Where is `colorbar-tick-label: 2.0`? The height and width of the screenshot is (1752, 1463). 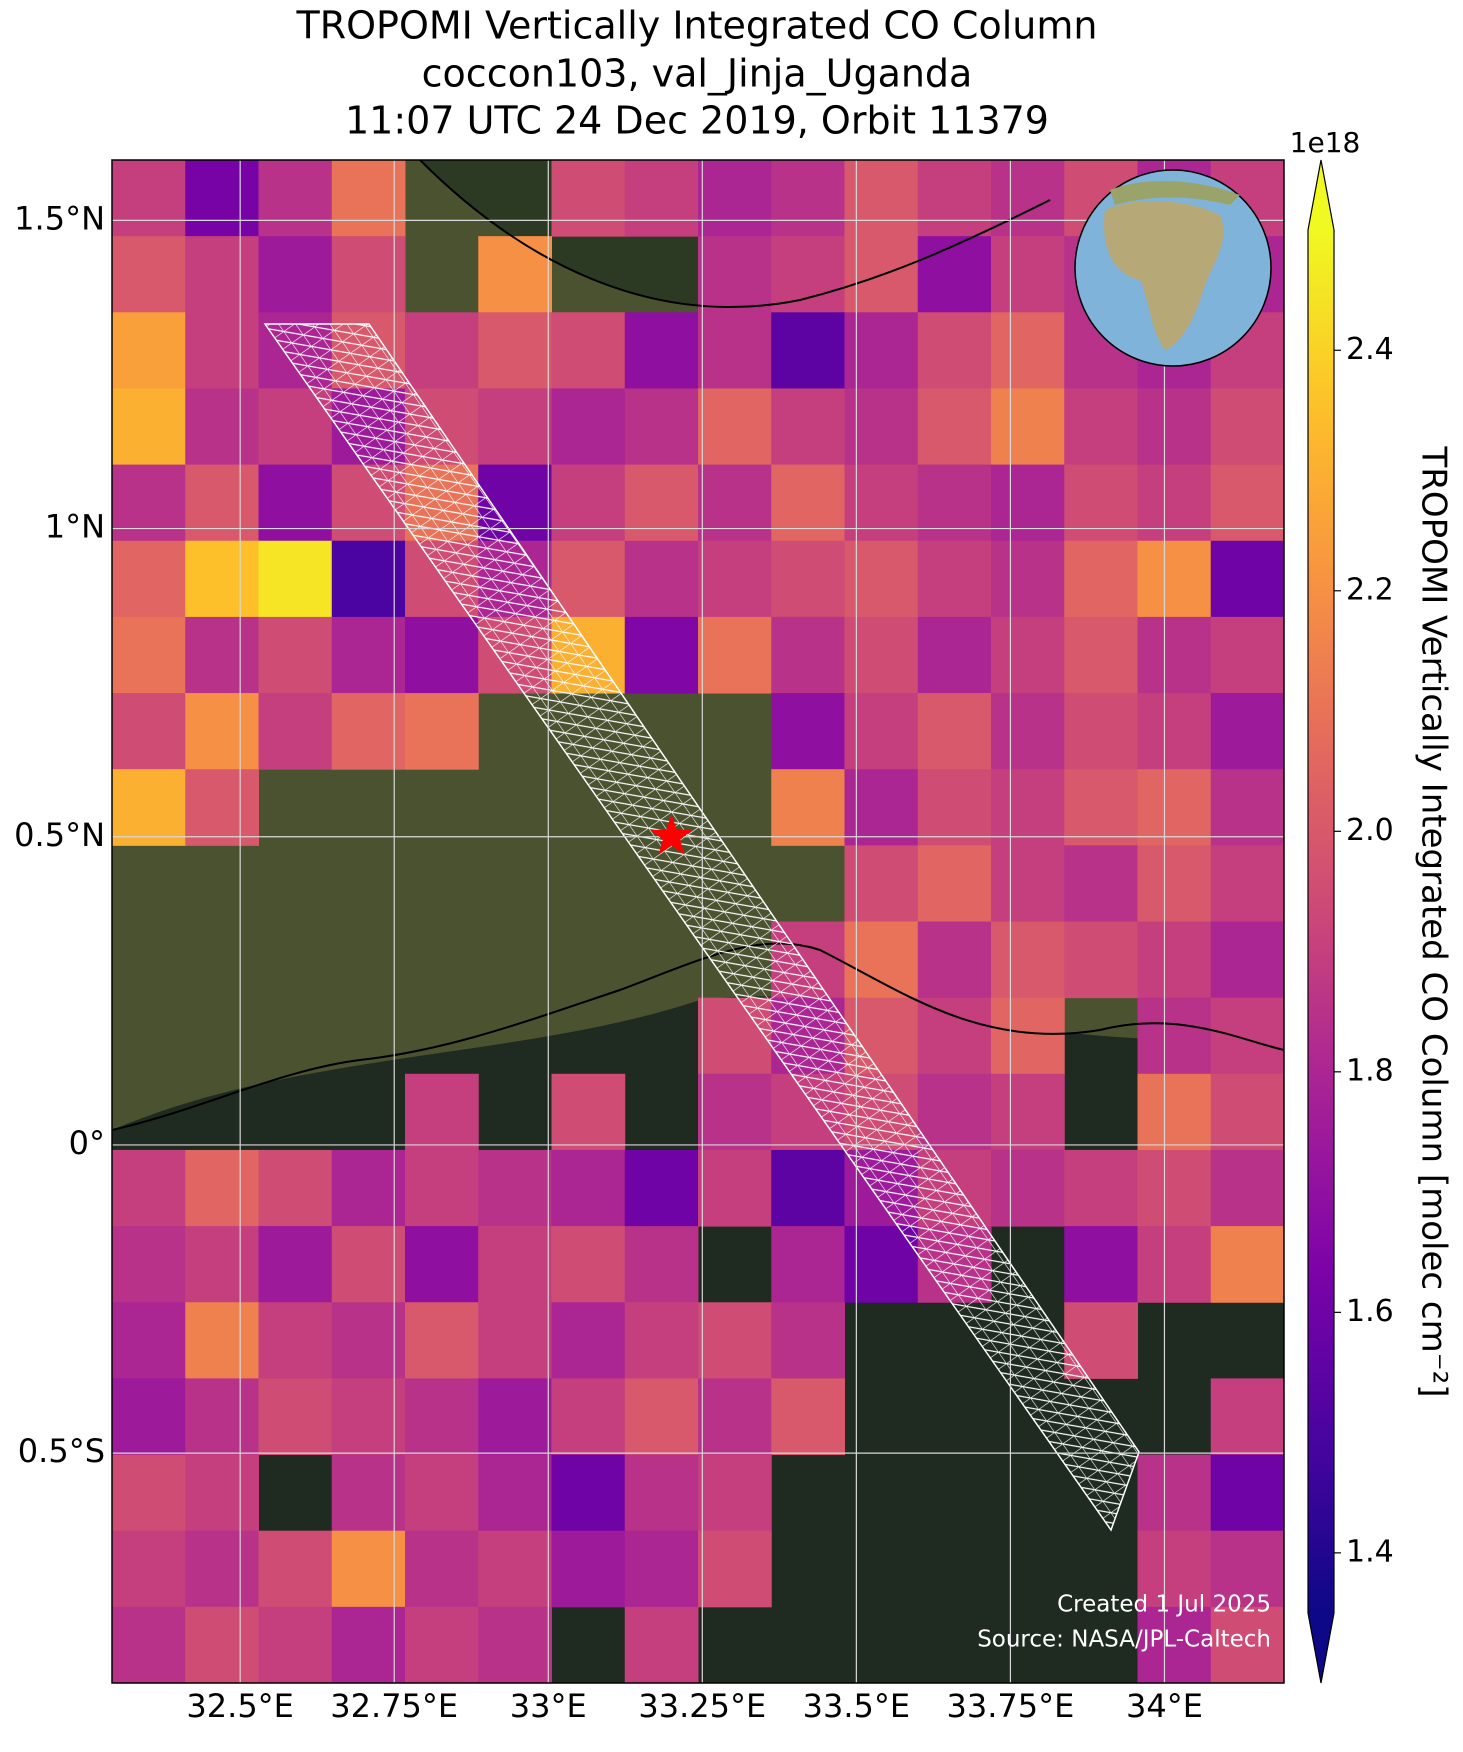
colorbar-tick-label: 2.0 is located at coordinates (1370, 830).